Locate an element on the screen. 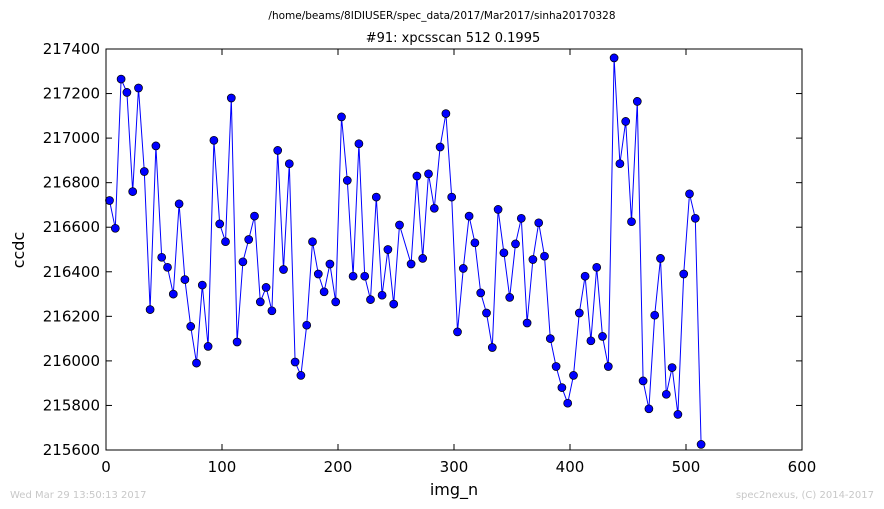 The height and width of the screenshot is (509, 884). y-tick-label: 216000 is located at coordinates (71, 361).